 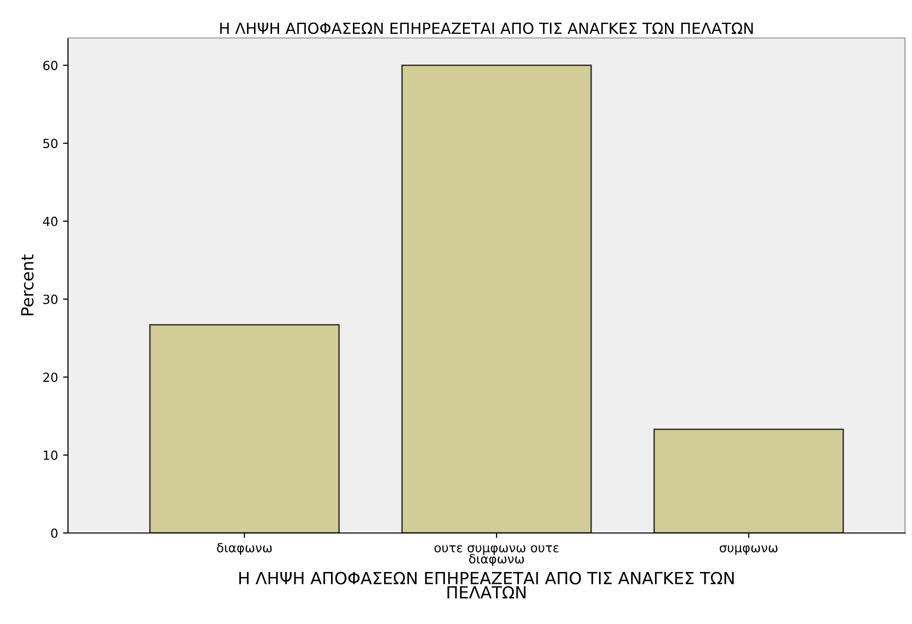 What do you see at coordinates (50, 143) in the screenshot?
I see `y-tick-label: 50` at bounding box center [50, 143].